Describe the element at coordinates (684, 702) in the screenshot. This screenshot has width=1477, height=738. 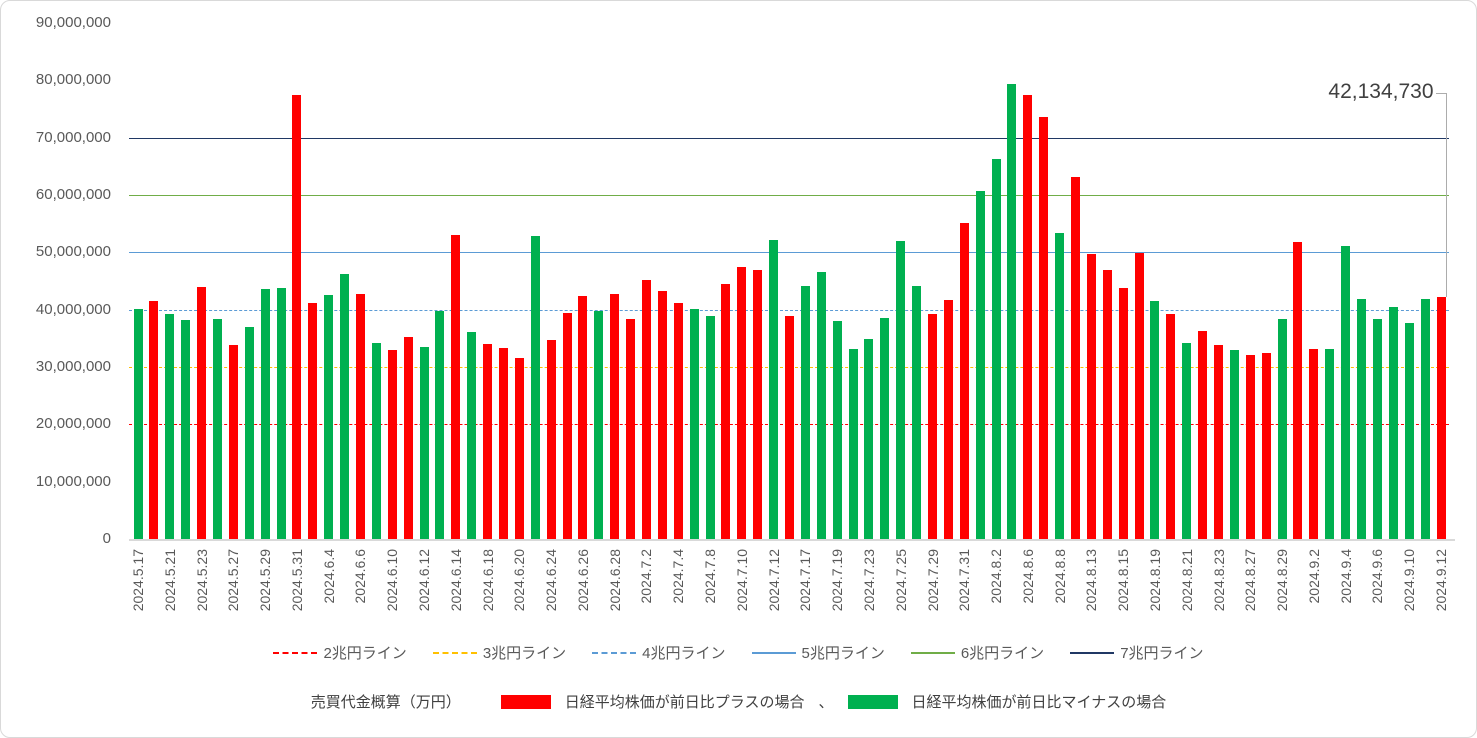
I see `plus-series-label: 日経平均株価が前日比プラスの場合` at that location.